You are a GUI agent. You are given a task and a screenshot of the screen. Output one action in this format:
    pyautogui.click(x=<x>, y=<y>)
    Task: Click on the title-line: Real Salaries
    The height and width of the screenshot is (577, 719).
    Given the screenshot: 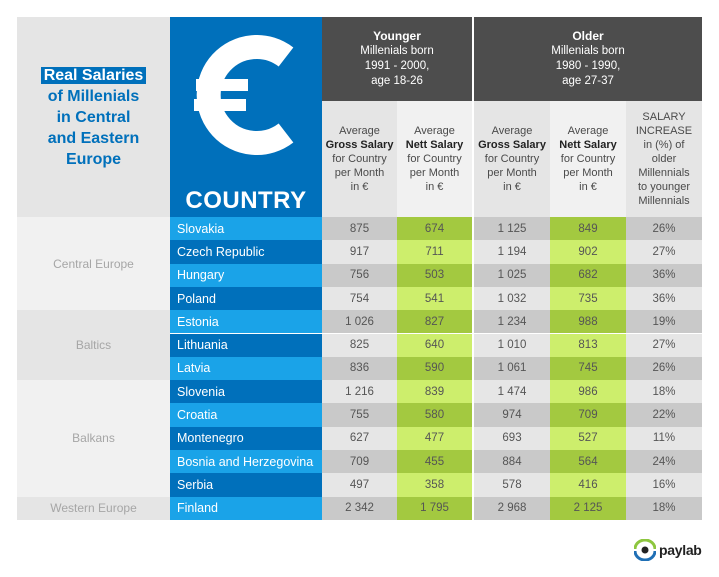 What is the action you would take?
    pyautogui.click(x=93, y=75)
    